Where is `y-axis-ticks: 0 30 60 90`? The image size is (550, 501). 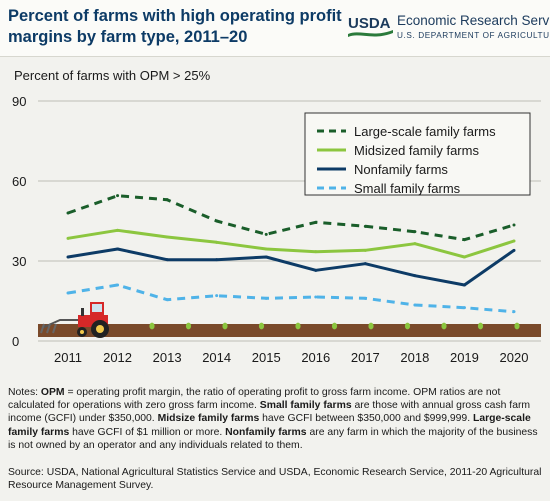
y-axis-ticks: 0 30 60 90 is located at coordinates (19, 221).